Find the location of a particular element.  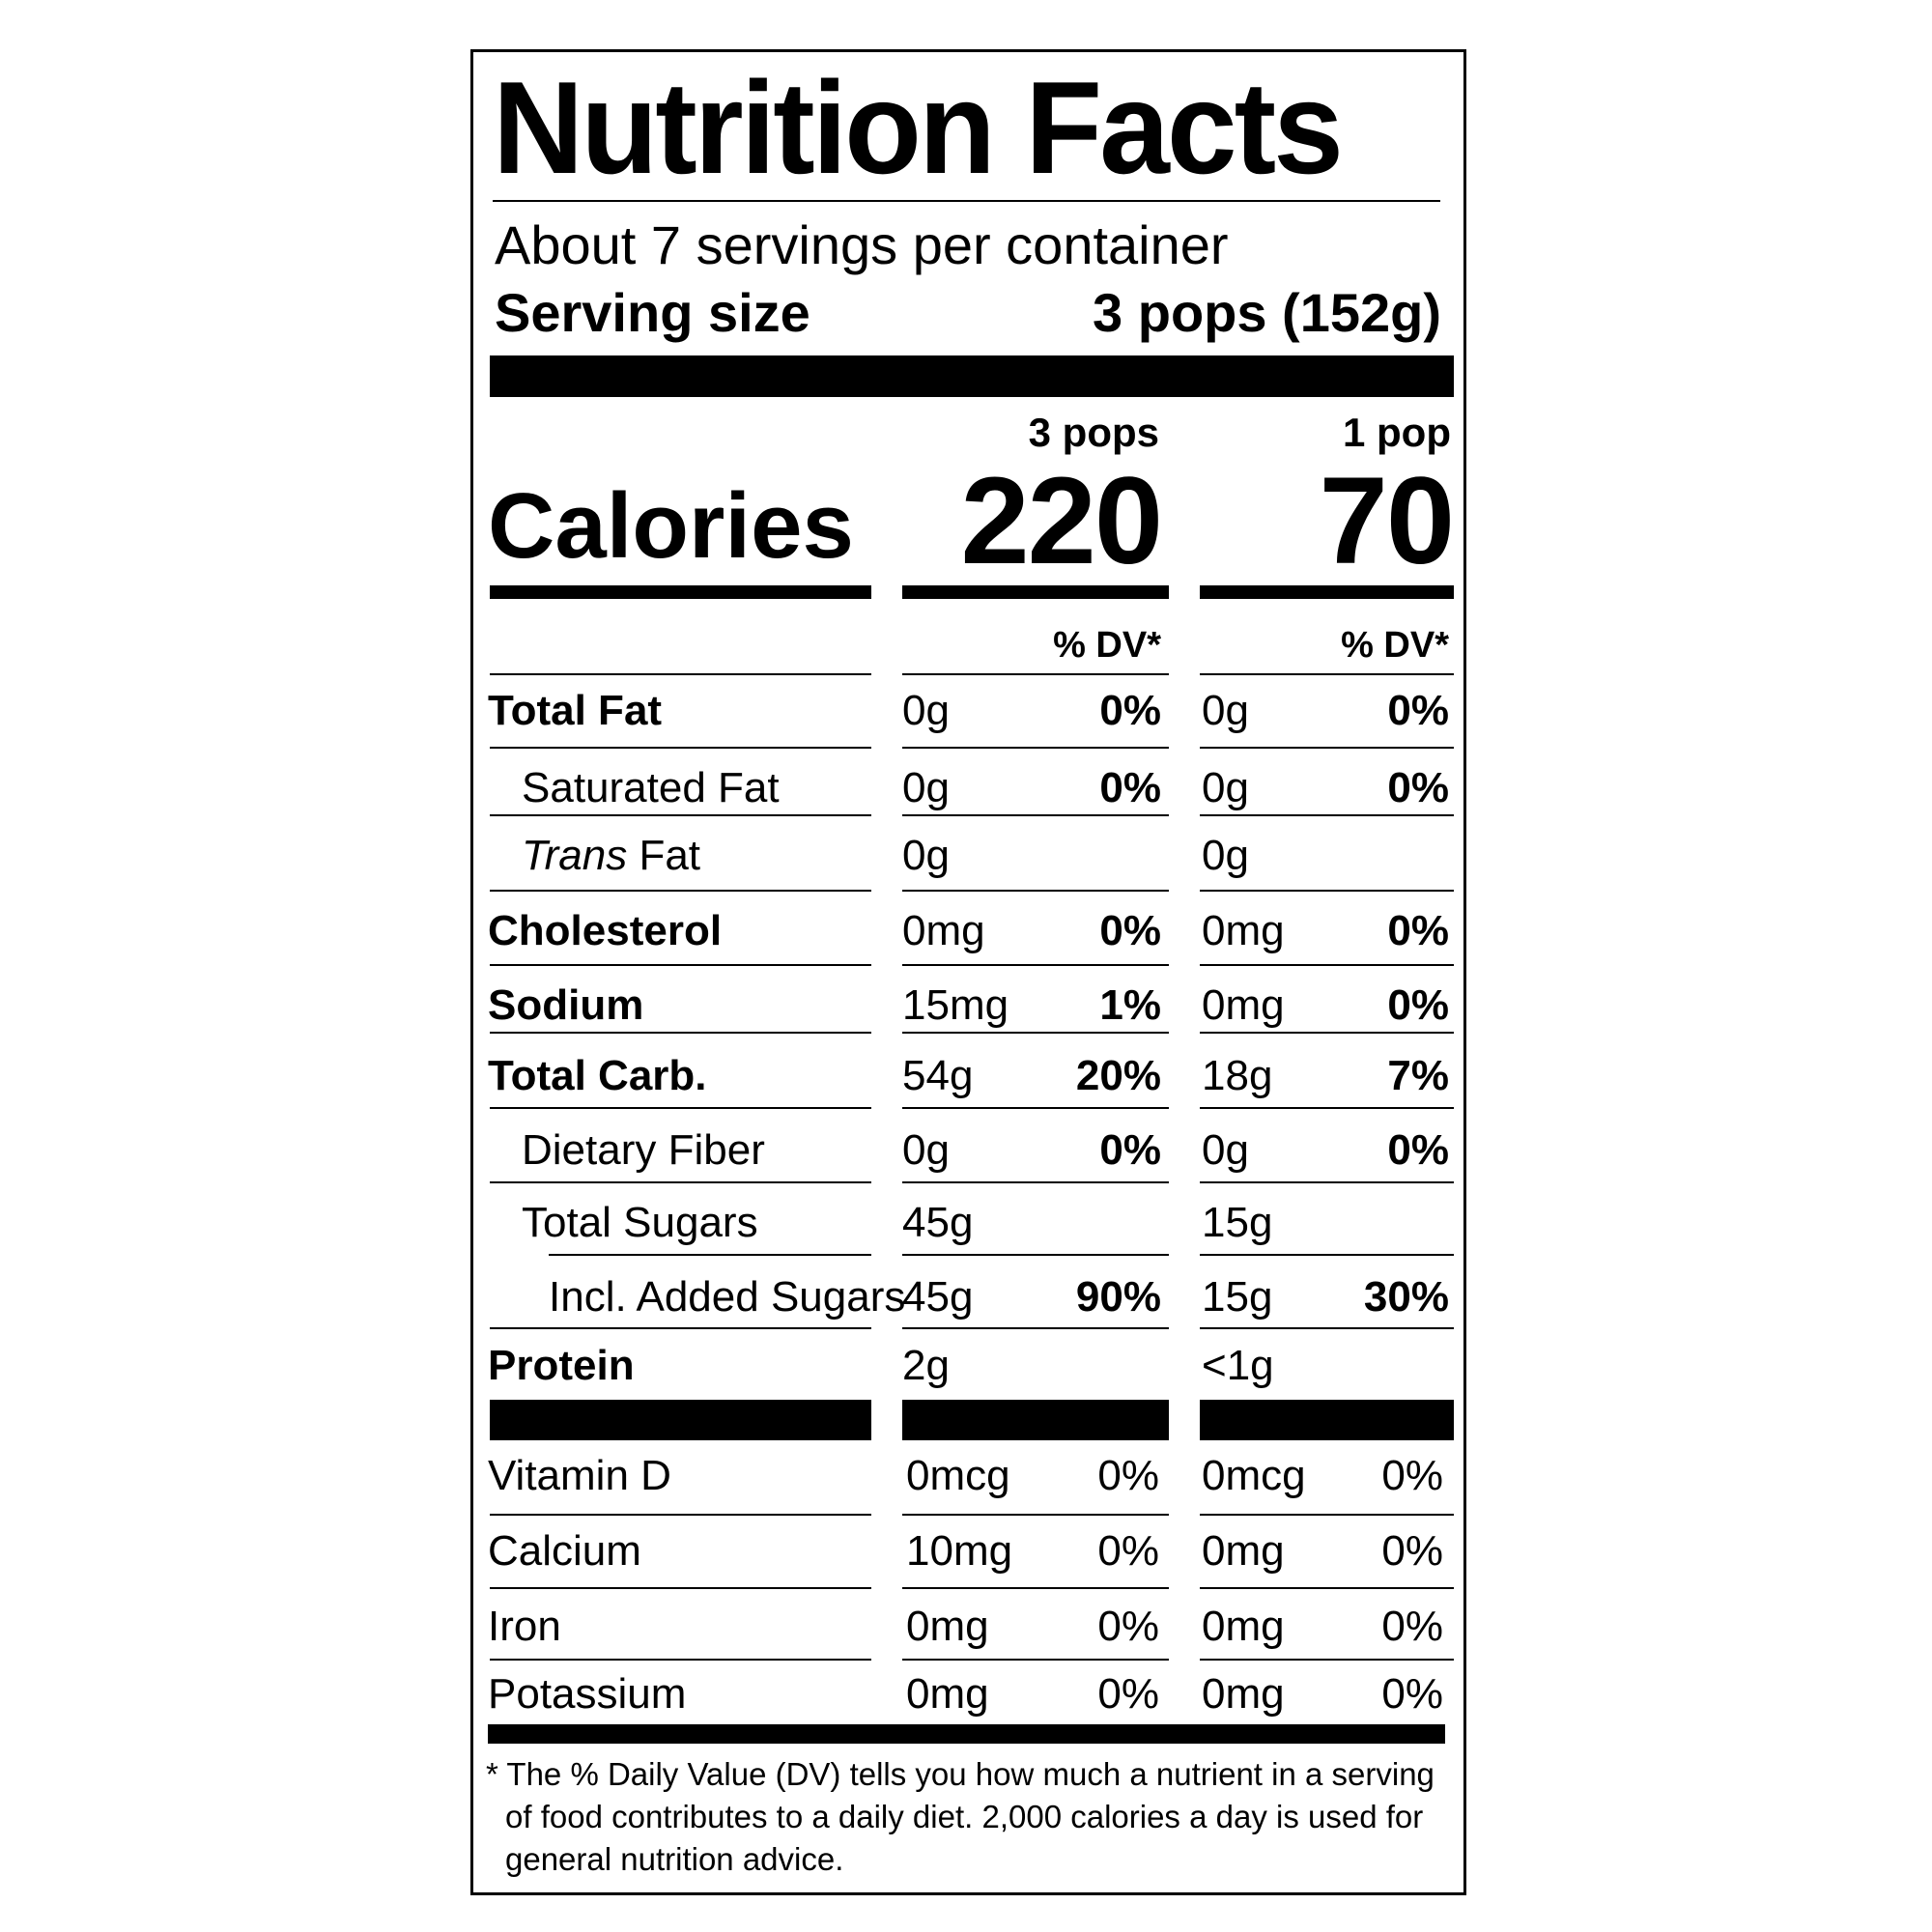

calories-bar-col1 is located at coordinates (1035, 592).